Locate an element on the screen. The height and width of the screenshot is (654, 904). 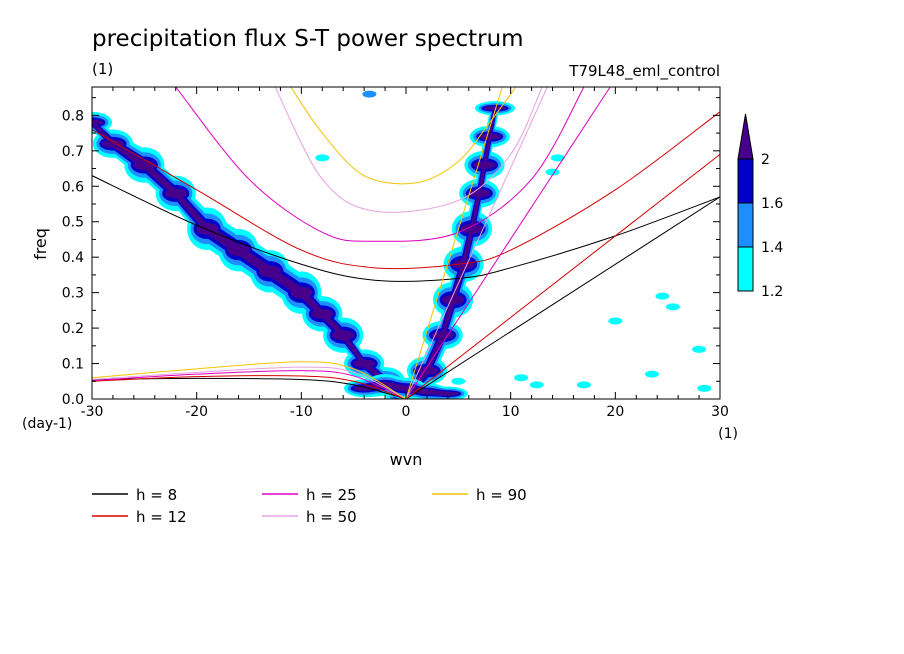
y-tick-label: 0.6 is located at coordinates (73, 187).